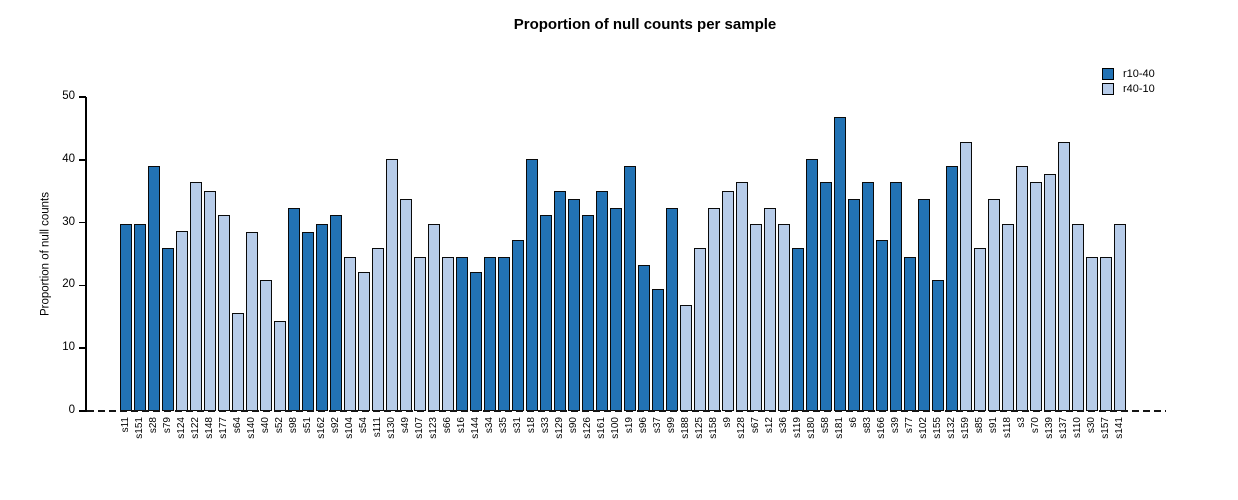 The image size is (1238, 500). What do you see at coordinates (154, 448) in the screenshot?
I see `x-tick-cell: s28` at bounding box center [154, 448].